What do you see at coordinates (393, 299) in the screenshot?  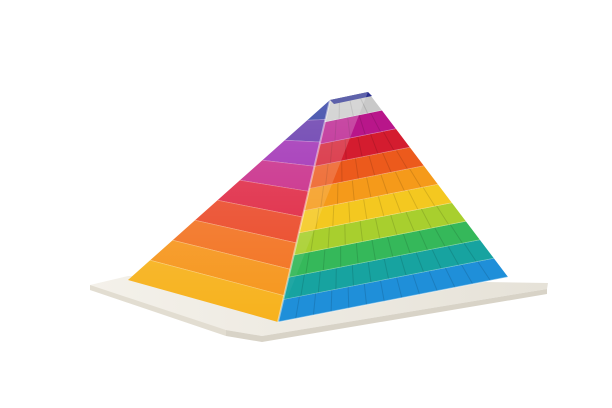 I see `front-face-ridge` at bounding box center [393, 299].